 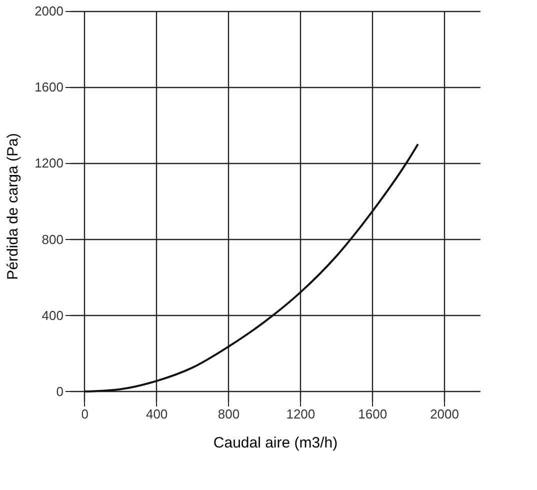 I want to click on y-tick-label: 800, so click(x=53, y=239).